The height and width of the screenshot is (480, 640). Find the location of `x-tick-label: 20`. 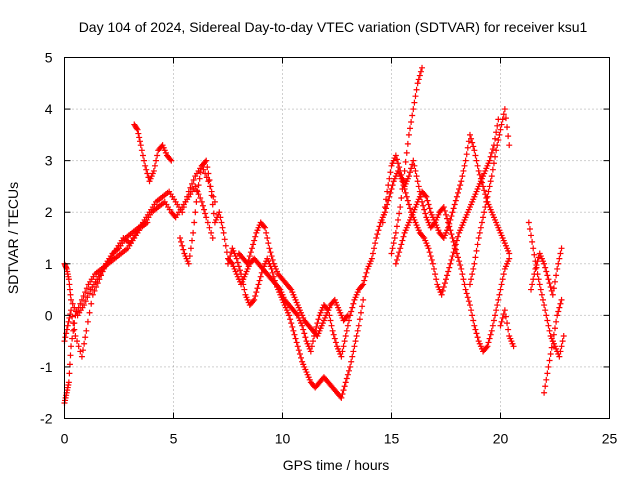

x-tick-label: 20 is located at coordinates (501, 439).